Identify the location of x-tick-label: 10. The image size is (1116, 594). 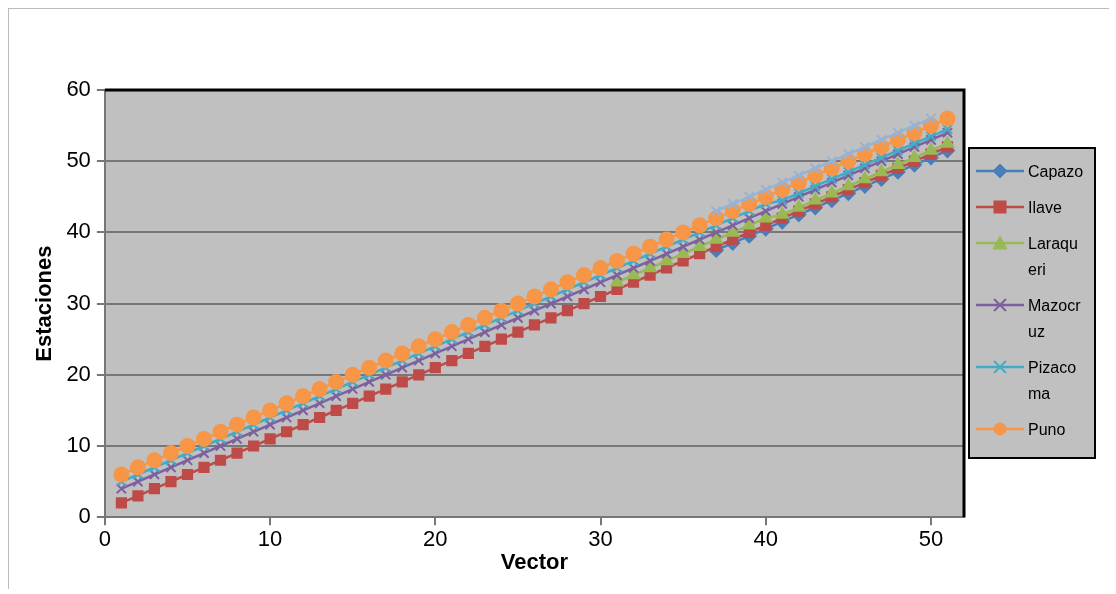
(270, 539).